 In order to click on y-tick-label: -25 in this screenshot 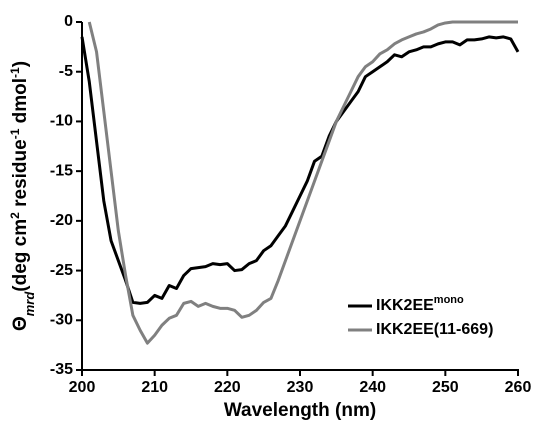, I will do `click(61, 270)`.